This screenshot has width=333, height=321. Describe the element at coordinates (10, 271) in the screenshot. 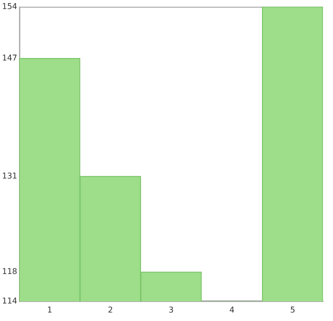

I see `y-tick-label: 118` at that location.